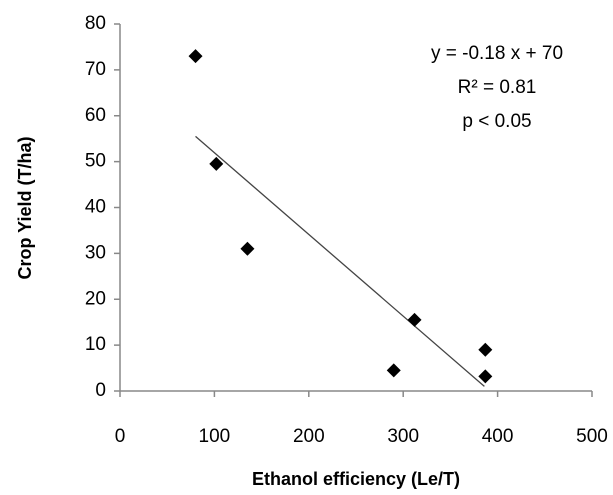  Describe the element at coordinates (95, 344) in the screenshot. I see `y-tick-label: 10` at that location.